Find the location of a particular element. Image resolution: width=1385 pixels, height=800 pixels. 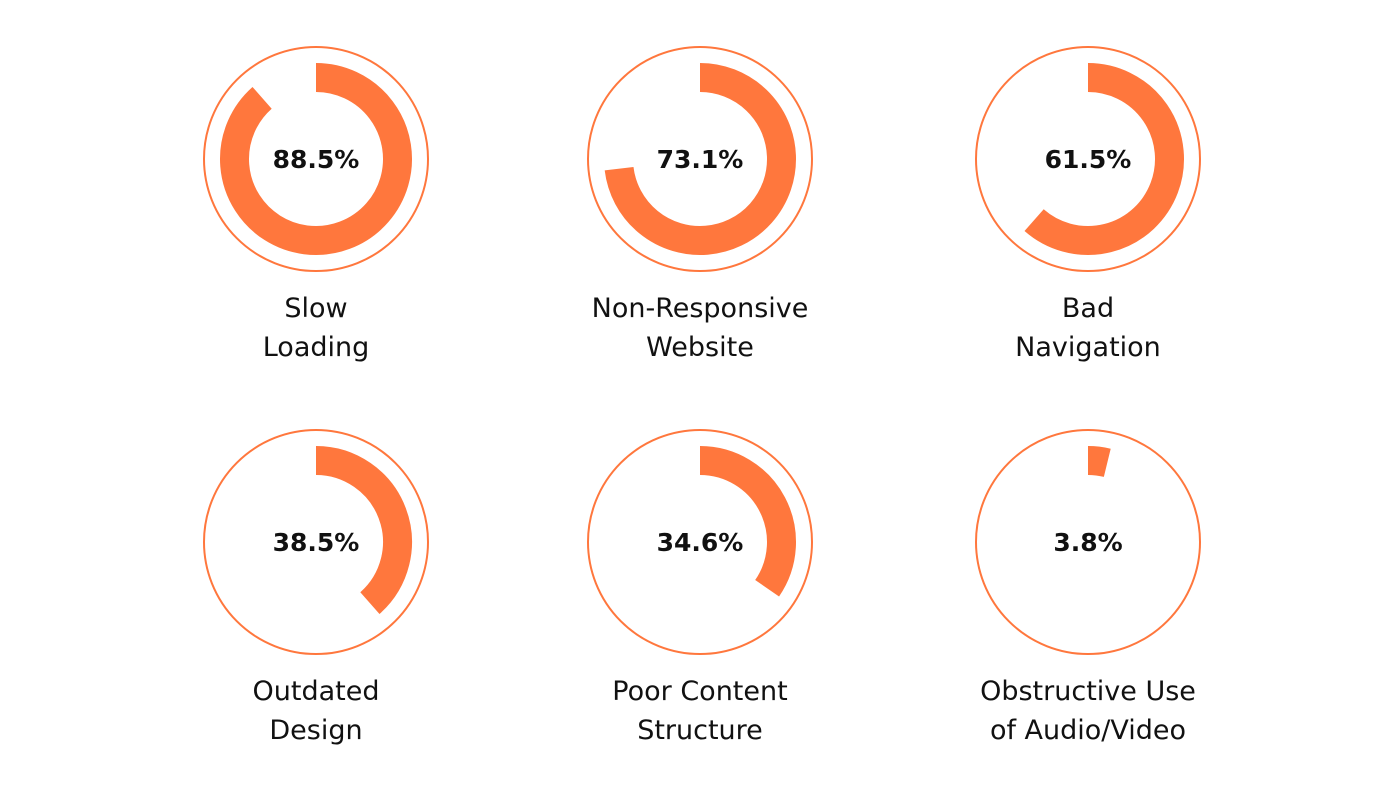

donut-item: 3.8% Obstructive Use of Audio/Video is located at coordinates (1088, 587).